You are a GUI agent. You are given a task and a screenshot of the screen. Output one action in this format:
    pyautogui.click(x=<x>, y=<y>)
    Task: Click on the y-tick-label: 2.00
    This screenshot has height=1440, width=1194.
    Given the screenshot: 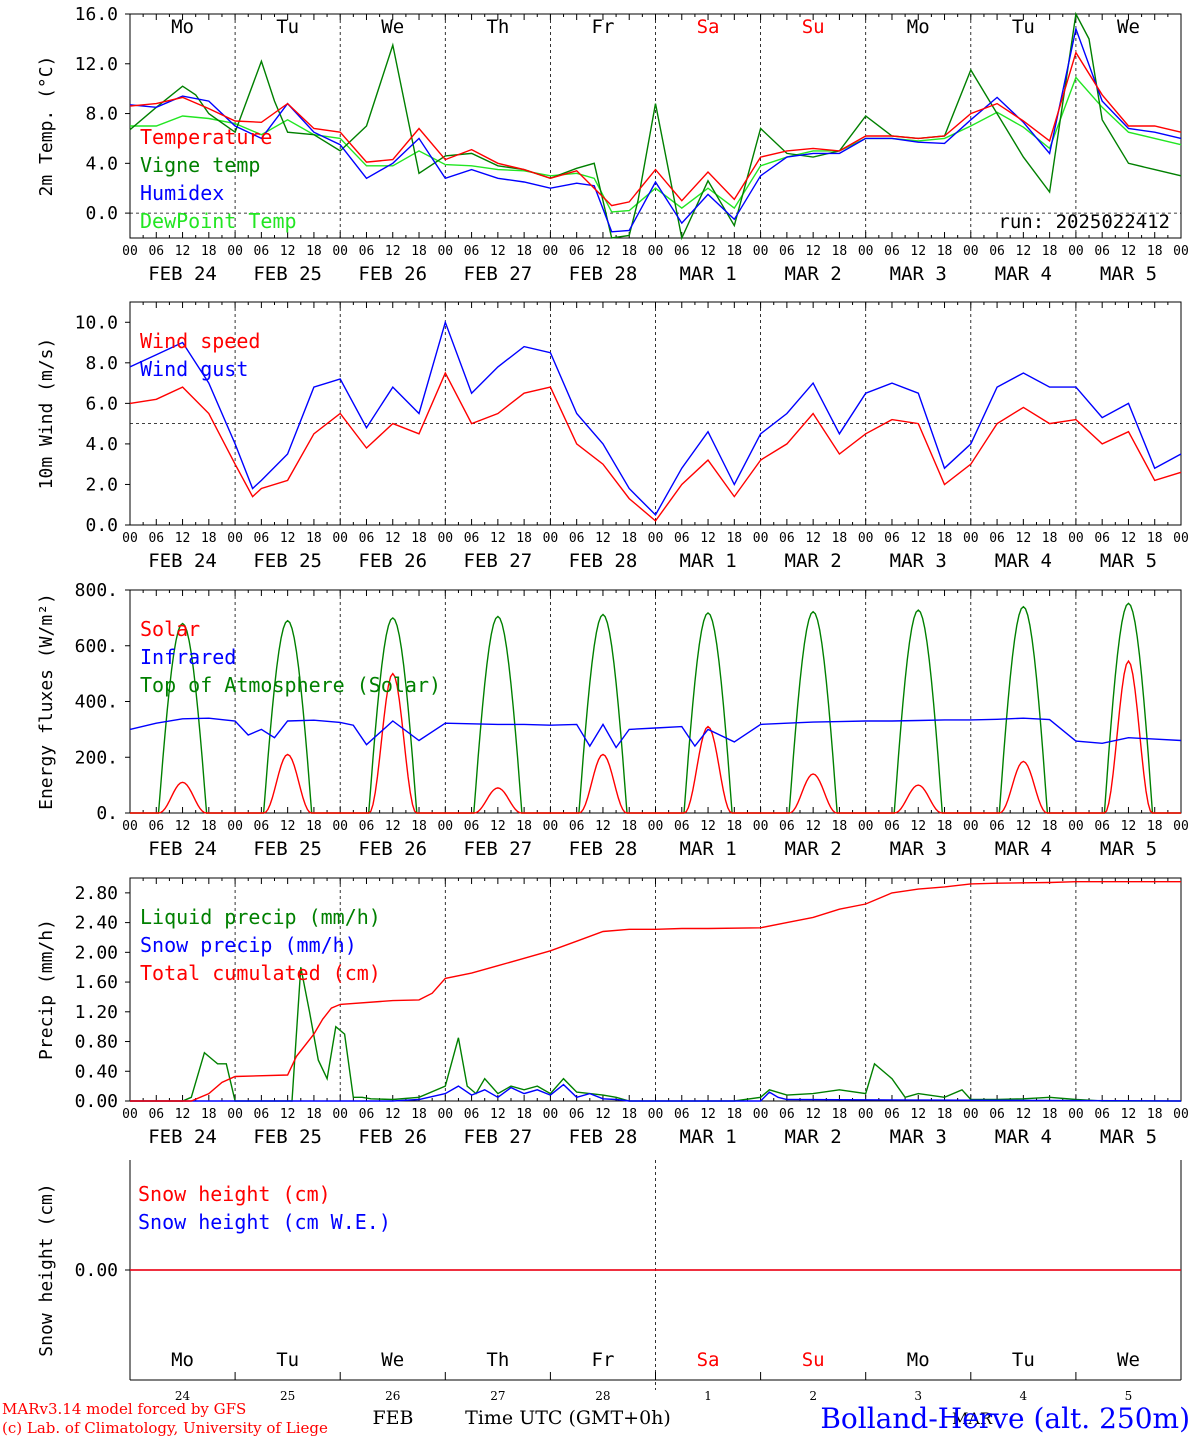 What is the action you would take?
    pyautogui.click(x=96, y=952)
    